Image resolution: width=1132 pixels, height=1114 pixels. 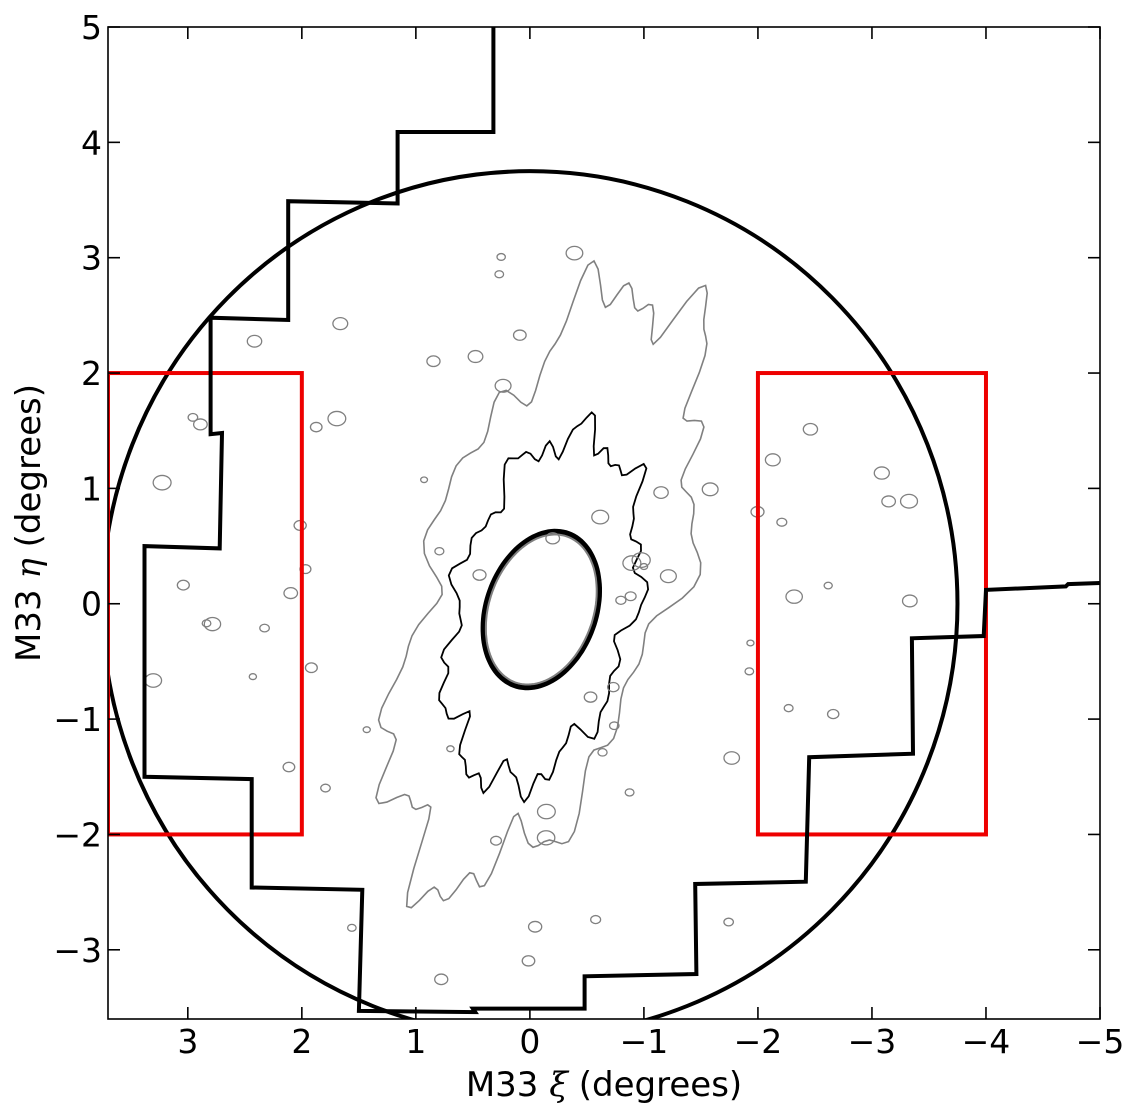 What do you see at coordinates (77, 719) in the screenshot?
I see `y-tick-label: −1` at bounding box center [77, 719].